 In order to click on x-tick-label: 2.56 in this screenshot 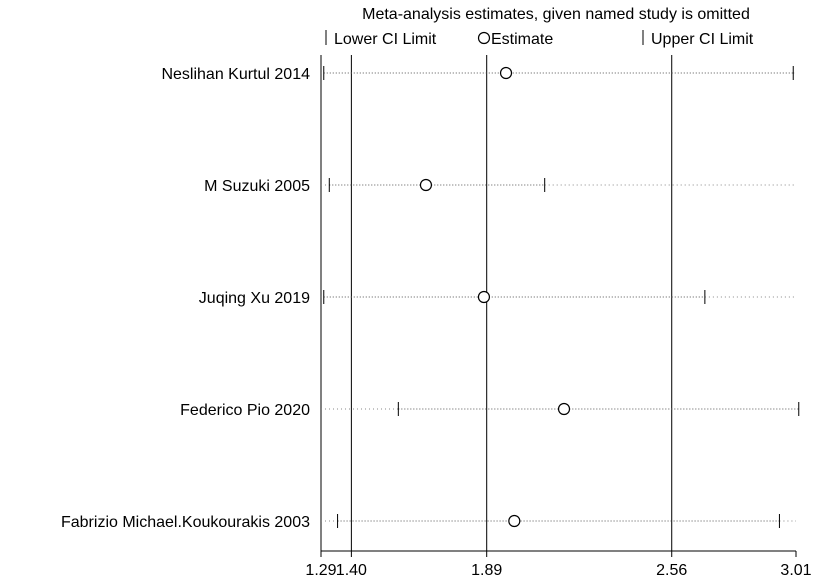, I will do `click(671, 570)`.